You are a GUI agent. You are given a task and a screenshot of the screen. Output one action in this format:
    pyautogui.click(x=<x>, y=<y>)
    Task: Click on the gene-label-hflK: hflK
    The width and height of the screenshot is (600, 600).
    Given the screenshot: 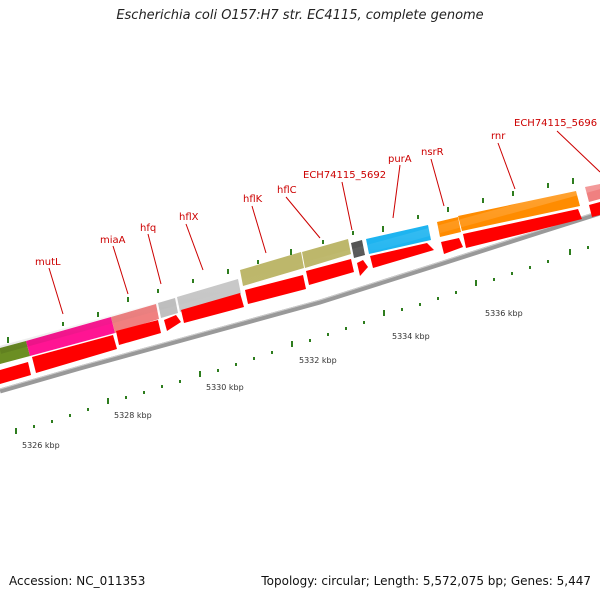 What is the action you would take?
    pyautogui.click(x=253, y=199)
    